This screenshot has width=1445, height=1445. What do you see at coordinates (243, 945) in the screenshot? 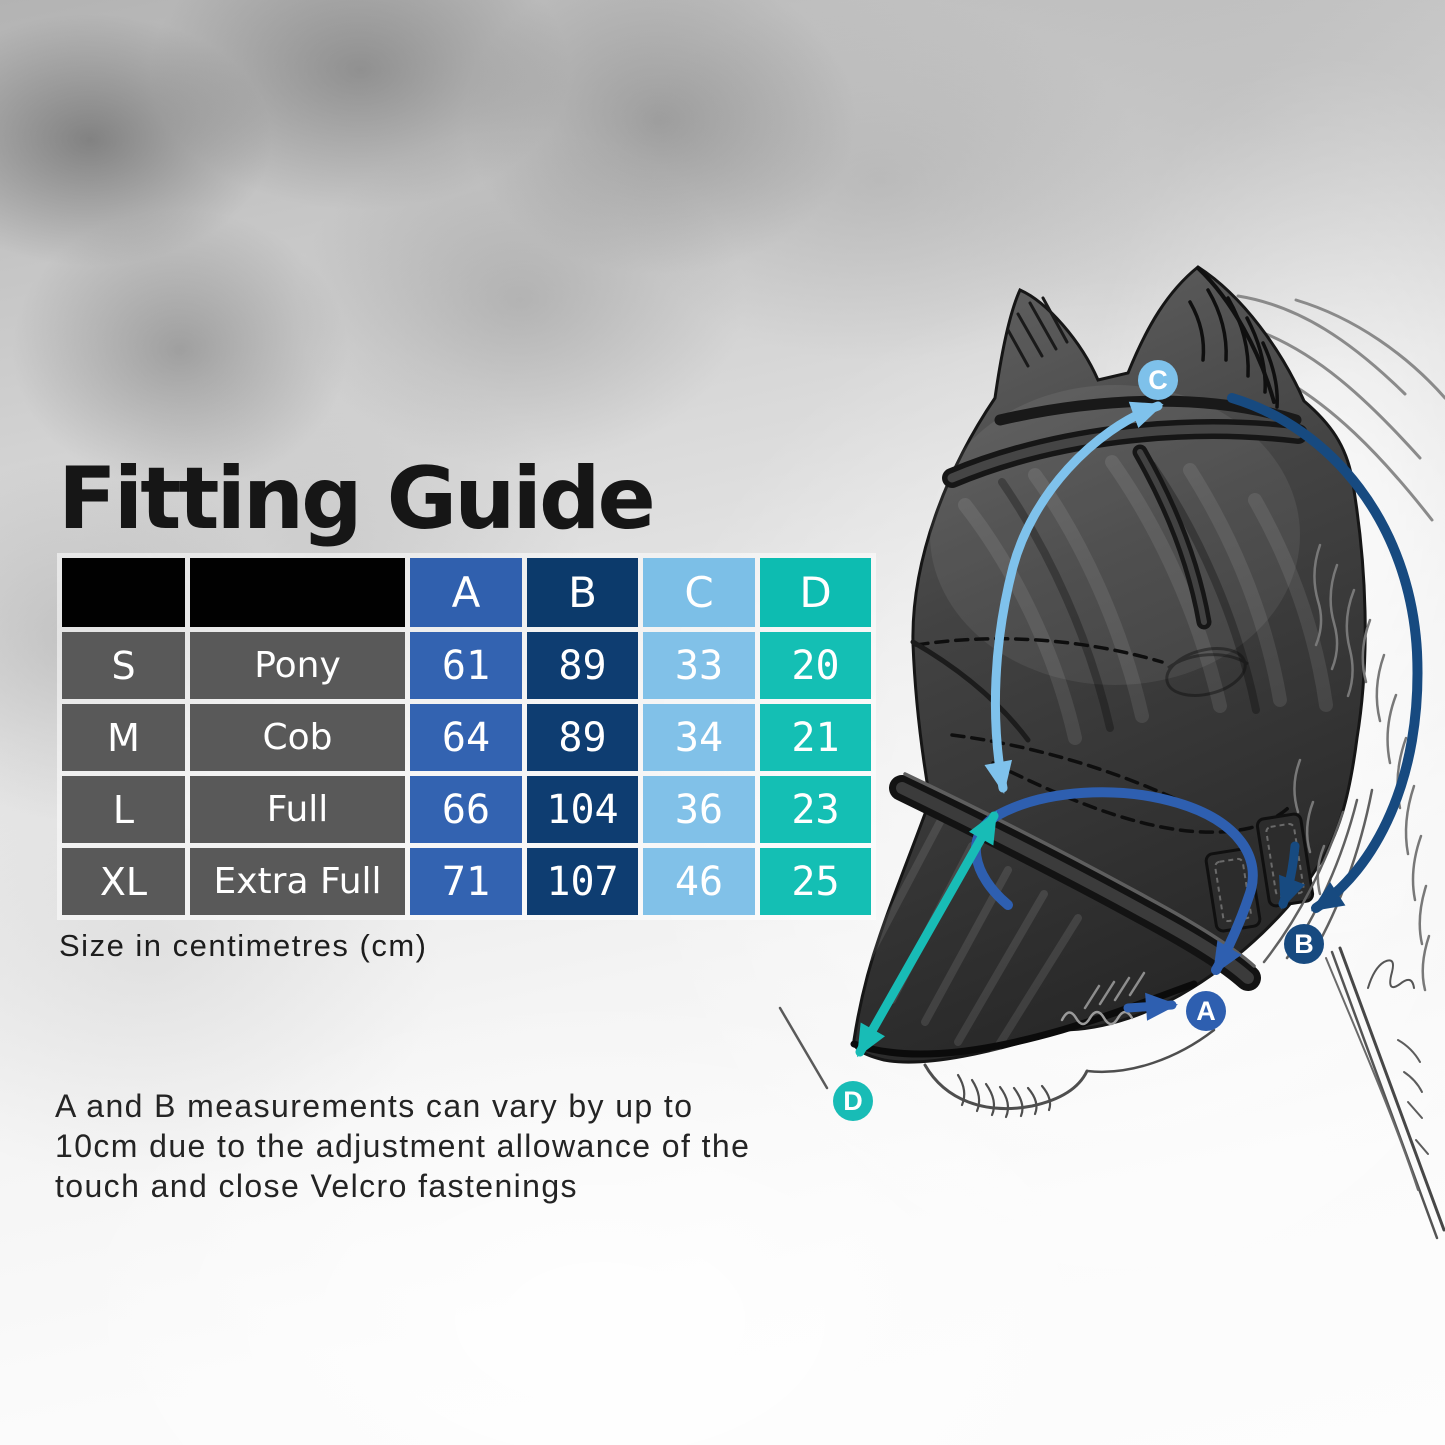
I see `unit-note: Size in centimetres (cm)` at bounding box center [243, 945].